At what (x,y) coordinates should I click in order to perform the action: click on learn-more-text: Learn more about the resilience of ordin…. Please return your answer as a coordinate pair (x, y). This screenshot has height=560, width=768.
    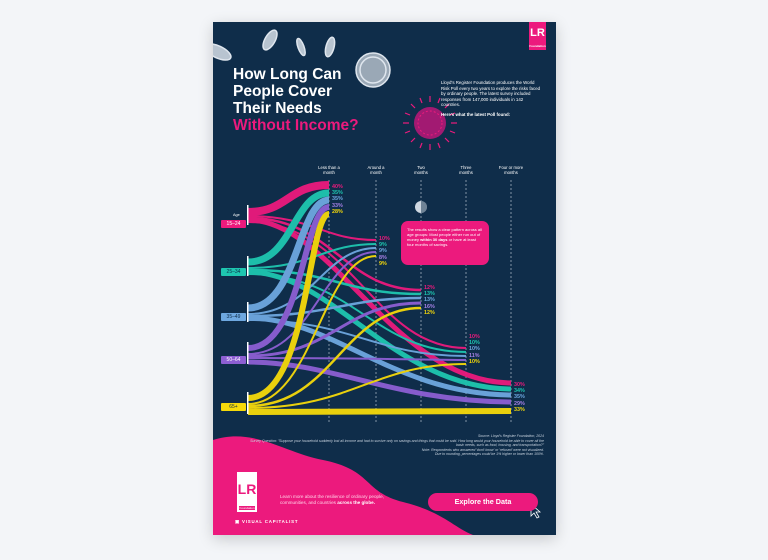
    Looking at the image, I should click on (332, 499).